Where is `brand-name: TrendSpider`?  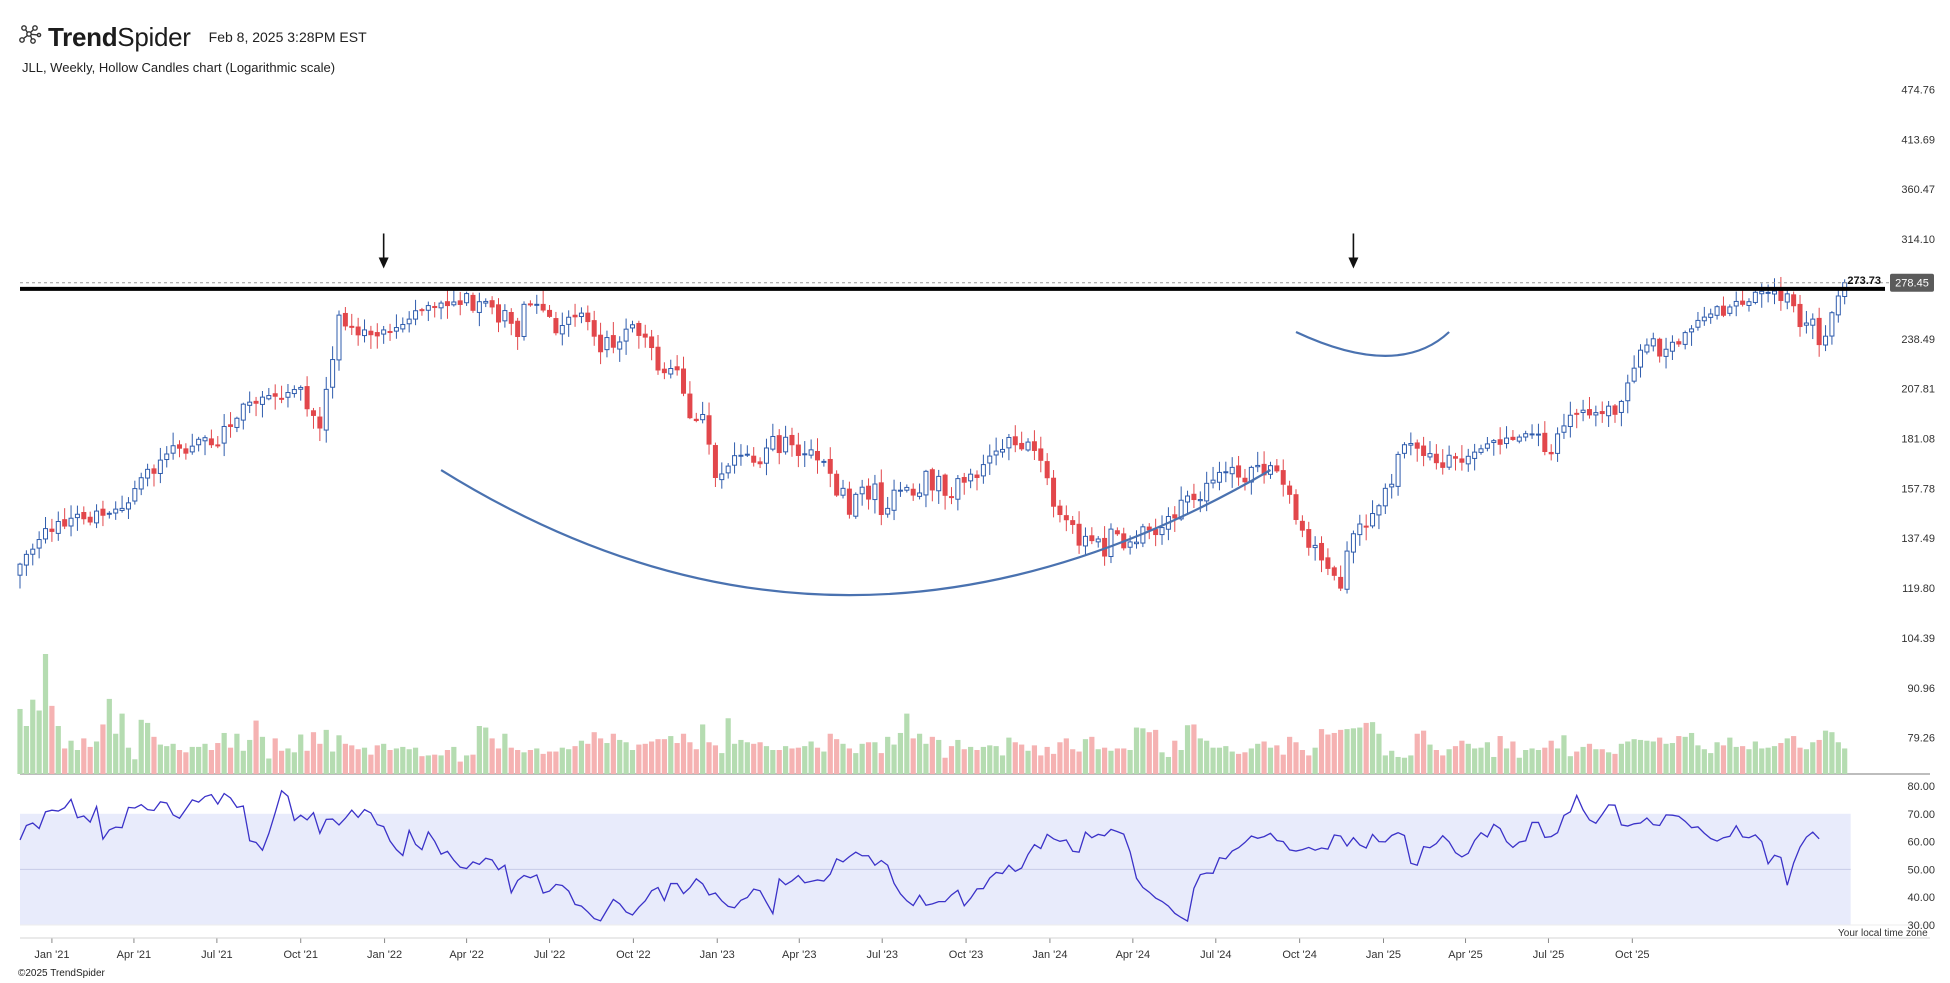 brand-name: TrendSpider is located at coordinates (119, 37).